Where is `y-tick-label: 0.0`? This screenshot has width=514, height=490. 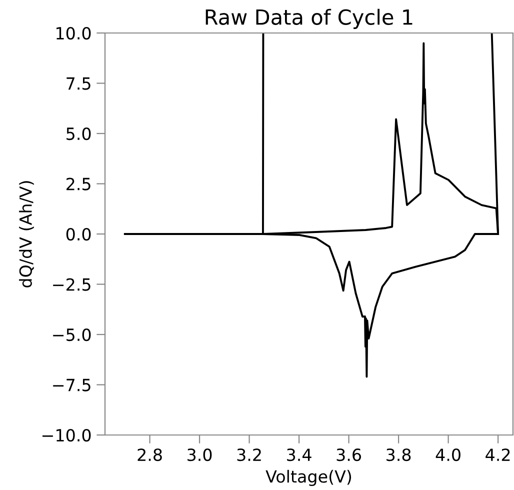
y-tick-label: 0.0 is located at coordinates (78, 234).